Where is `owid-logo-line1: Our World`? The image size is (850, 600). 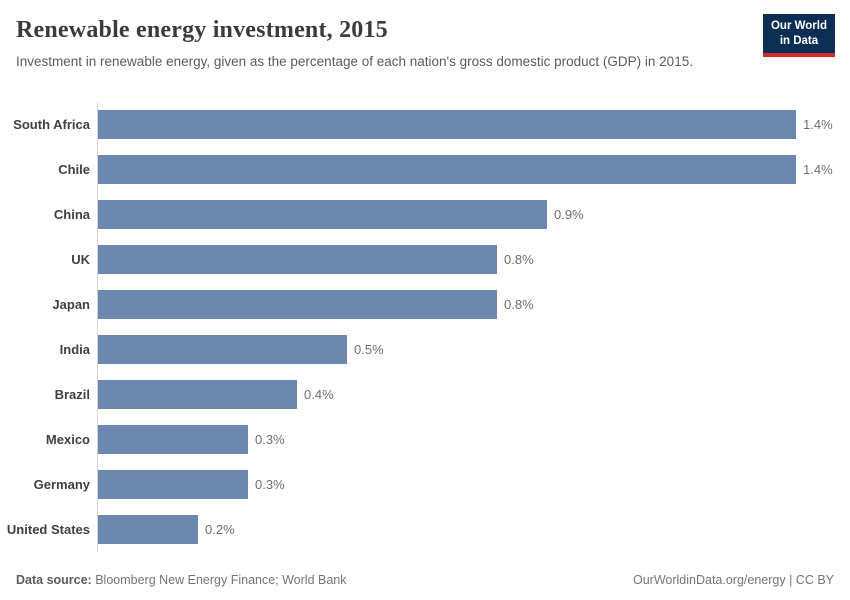
owid-logo-line1: Our World is located at coordinates (798, 26).